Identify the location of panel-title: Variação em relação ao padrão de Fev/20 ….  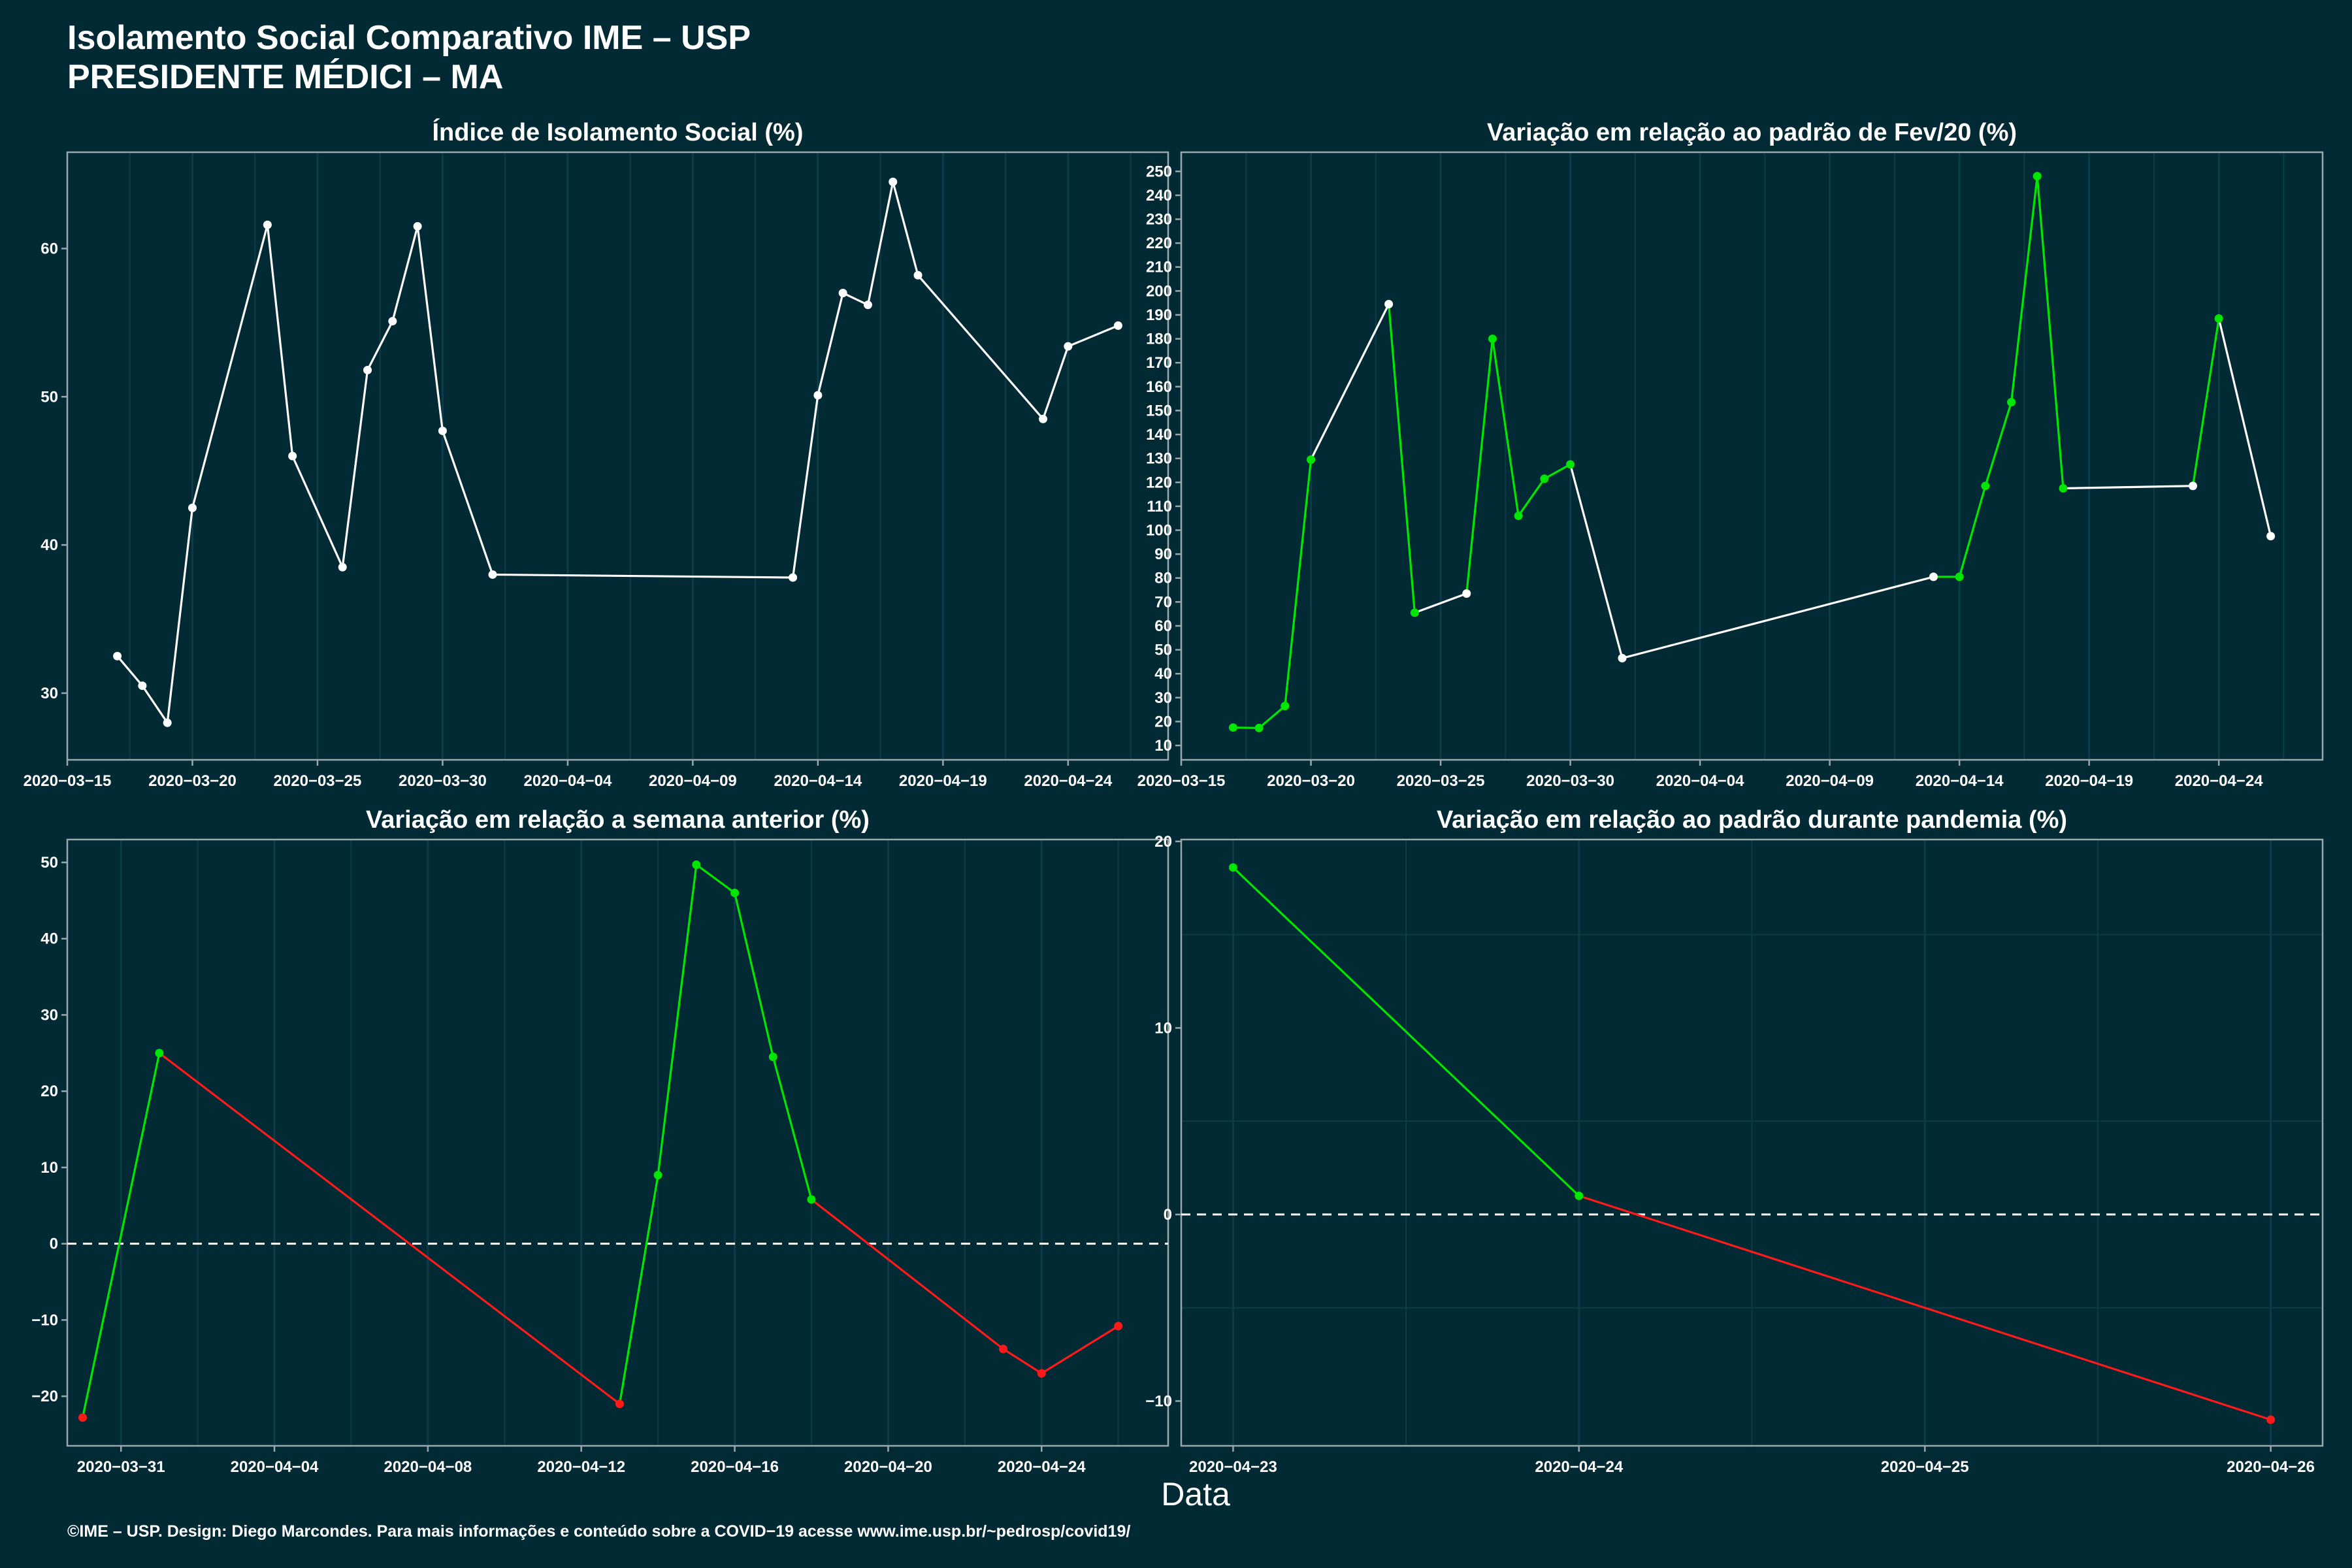
(1752, 132).